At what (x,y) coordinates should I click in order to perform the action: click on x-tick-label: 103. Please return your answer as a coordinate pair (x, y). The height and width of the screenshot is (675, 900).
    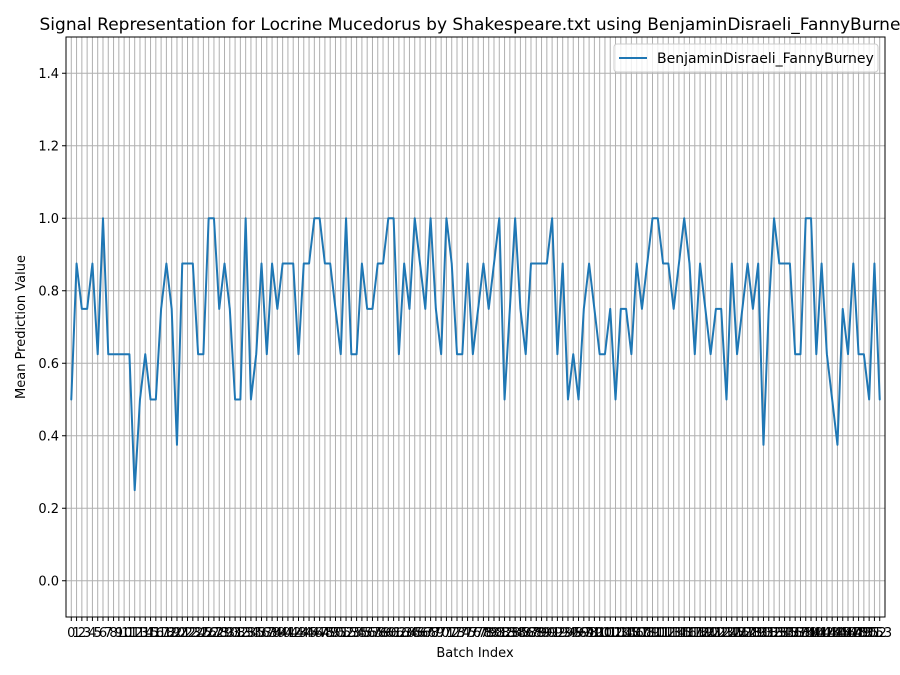
    Looking at the image, I should click on (615, 633).